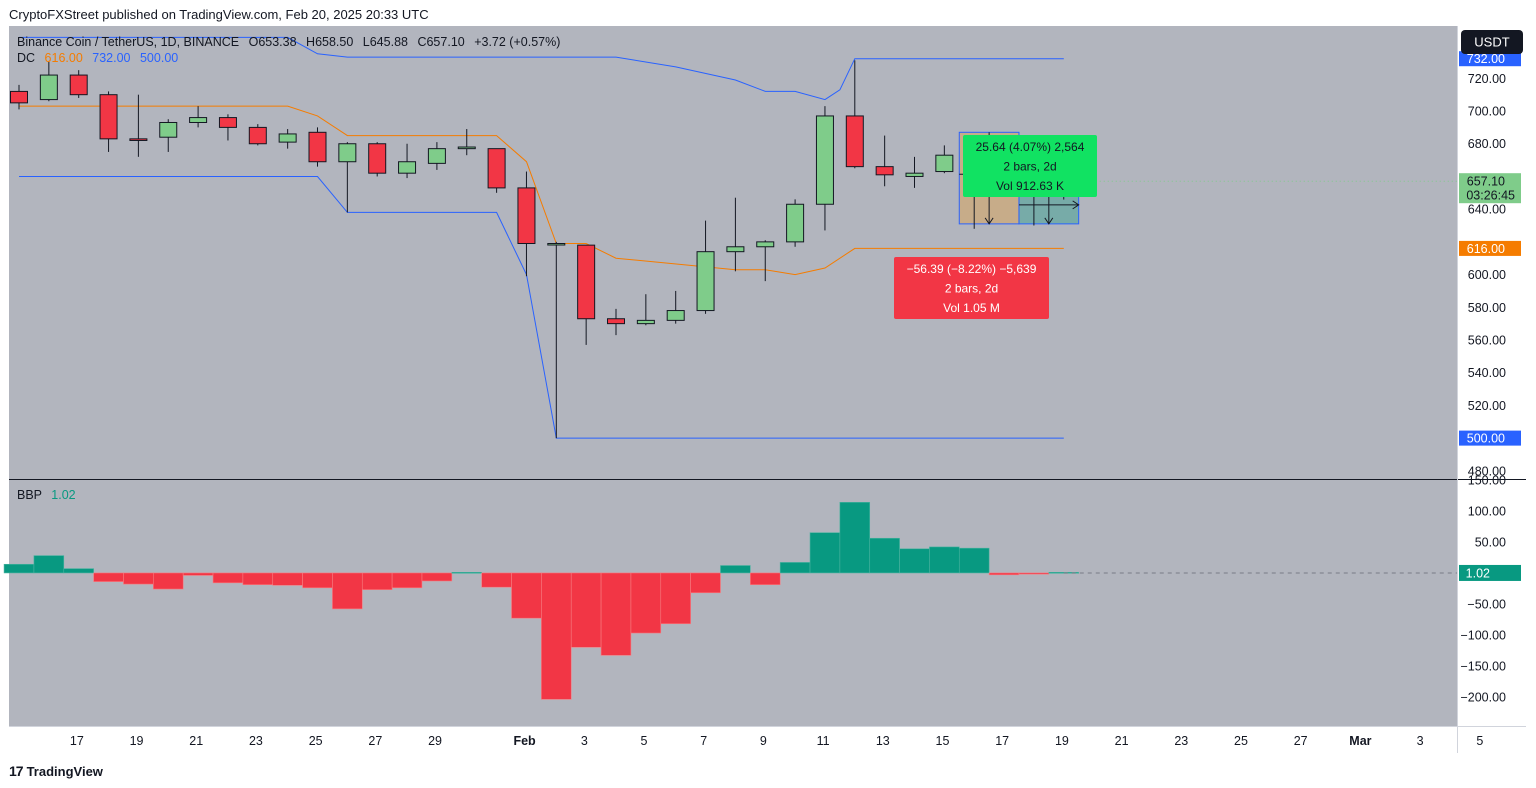 The height and width of the screenshot is (788, 1536). What do you see at coordinates (1030, 147) in the screenshot?
I see `measure-tooltip-text: 25.64 (4.07%) 2,564` at bounding box center [1030, 147].